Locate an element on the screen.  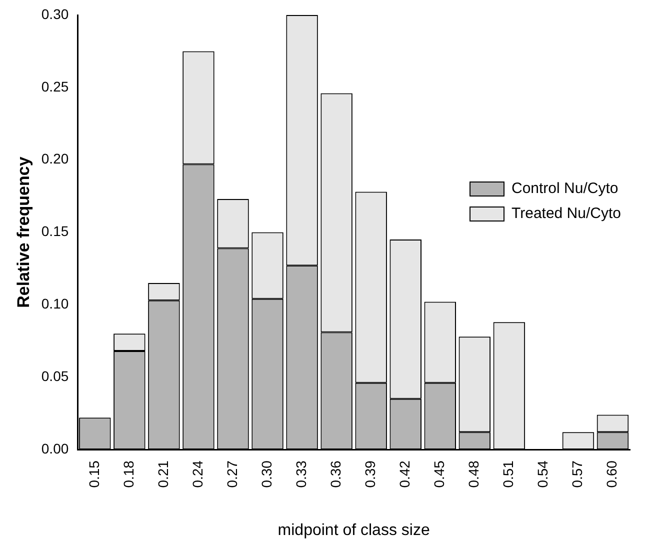
x-tick-label: 0.51 is located at coordinates (508, 474).